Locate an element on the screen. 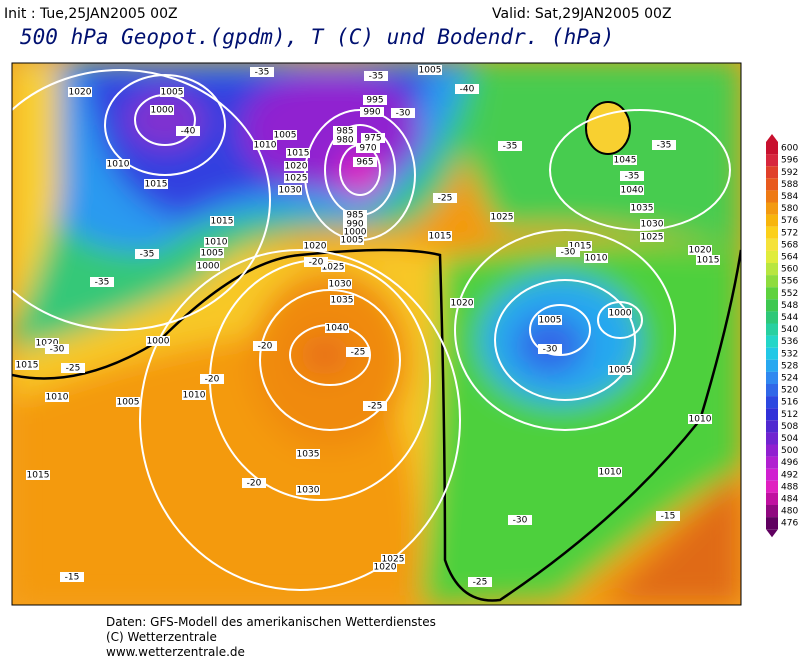 The image size is (802, 658). pressure-label: 1000 is located at coordinates (158, 342).